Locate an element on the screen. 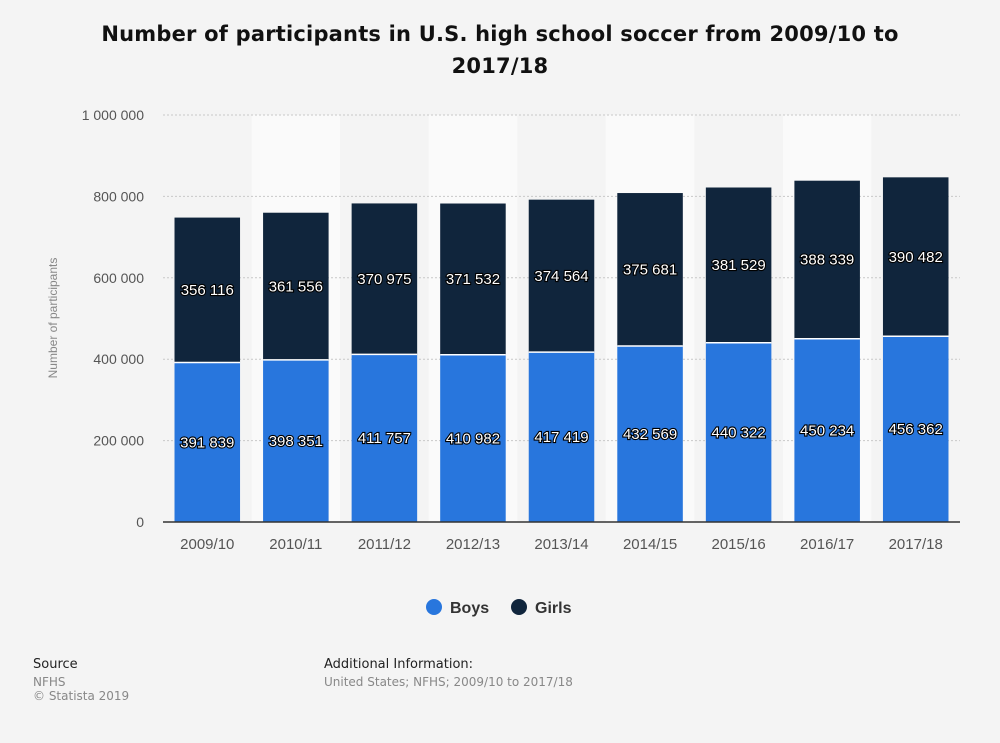 This screenshot has height=743, width=1000. y-tick-label: 0 is located at coordinates (140, 522).